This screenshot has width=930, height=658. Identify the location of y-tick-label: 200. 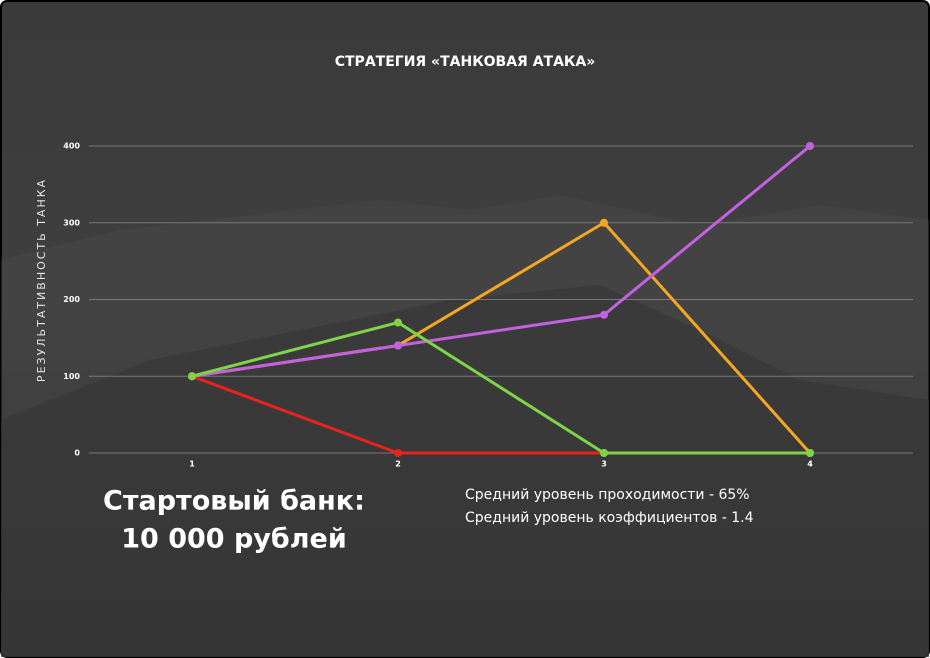
(71, 299).